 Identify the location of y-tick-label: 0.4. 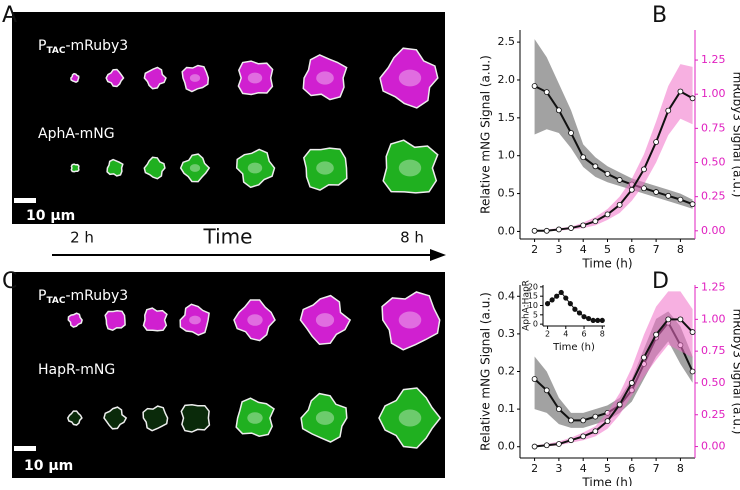
(507, 295).